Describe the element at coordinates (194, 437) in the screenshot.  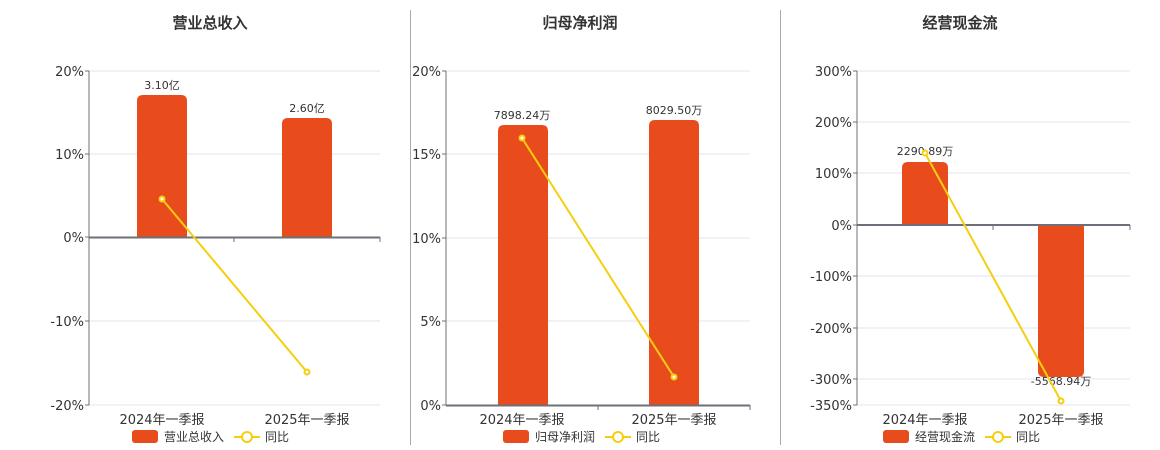
I see `legend-bar-label: 营业总收入` at that location.